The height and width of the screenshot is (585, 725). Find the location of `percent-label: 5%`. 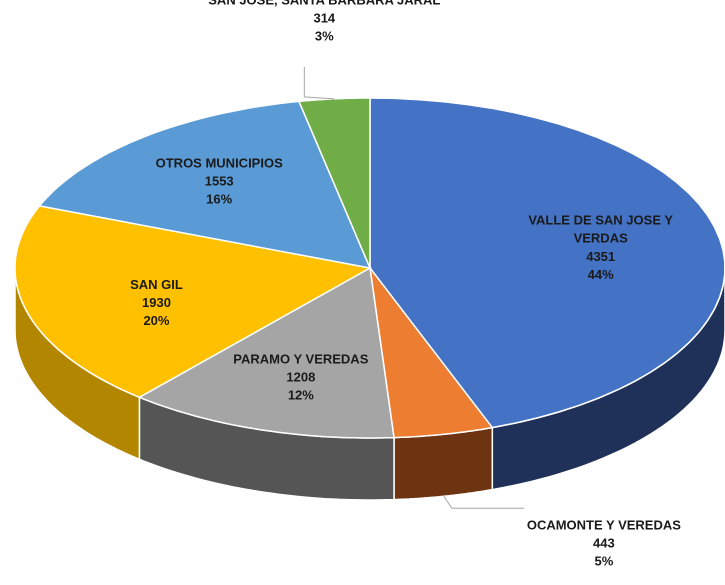

percent-label: 5% is located at coordinates (603, 561).